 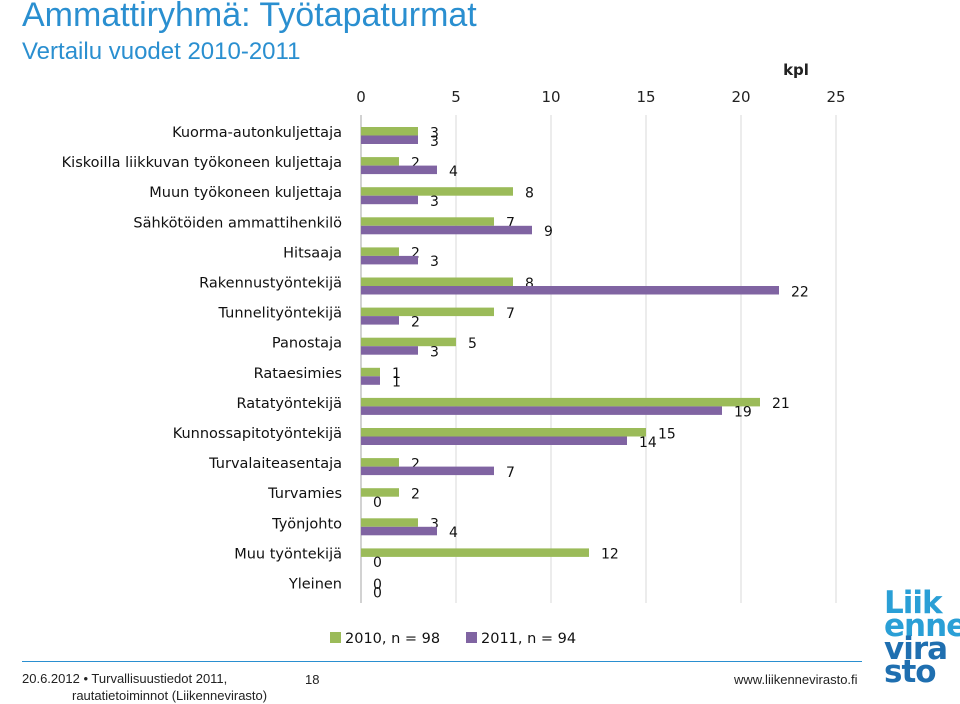 What do you see at coordinates (550, 97) in the screenshot?
I see `x-tick-label: 10` at bounding box center [550, 97].